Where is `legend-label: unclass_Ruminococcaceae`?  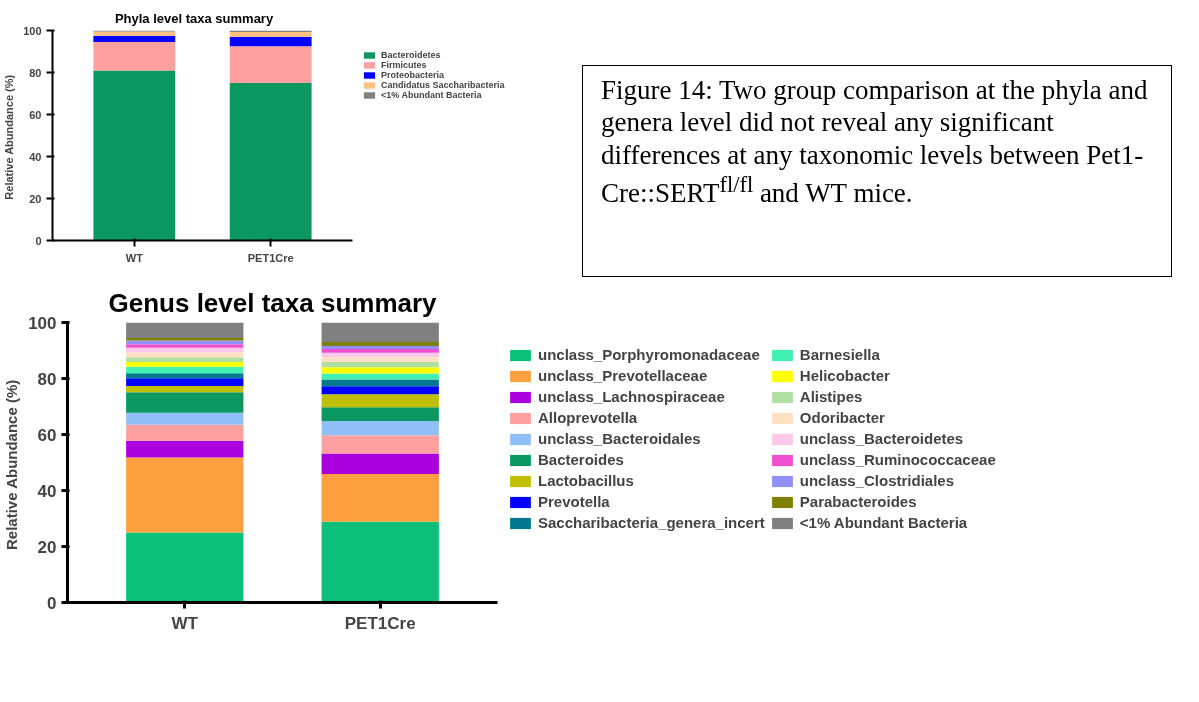
legend-label: unclass_Ruminococcaceae is located at coordinates (897, 459).